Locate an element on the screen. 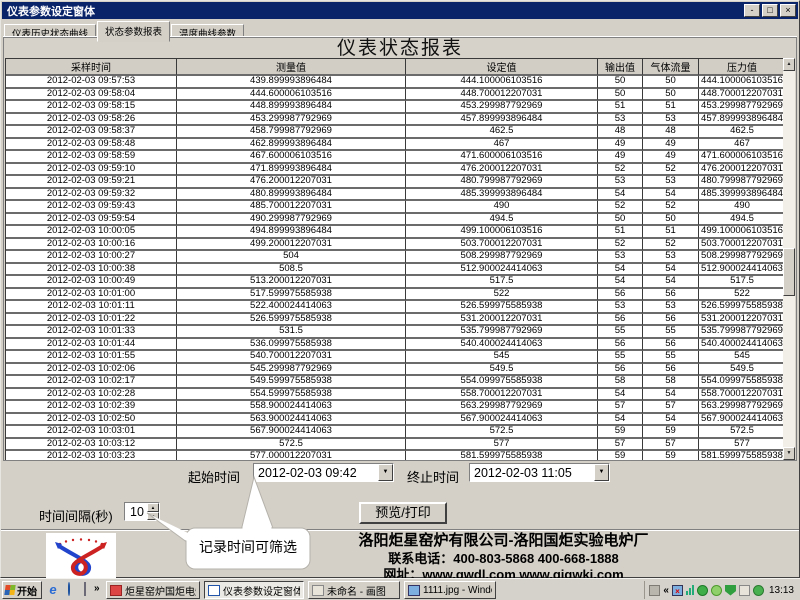 The width and height of the screenshot is (800, 600). table-cell: 490 is located at coordinates (742, 207).